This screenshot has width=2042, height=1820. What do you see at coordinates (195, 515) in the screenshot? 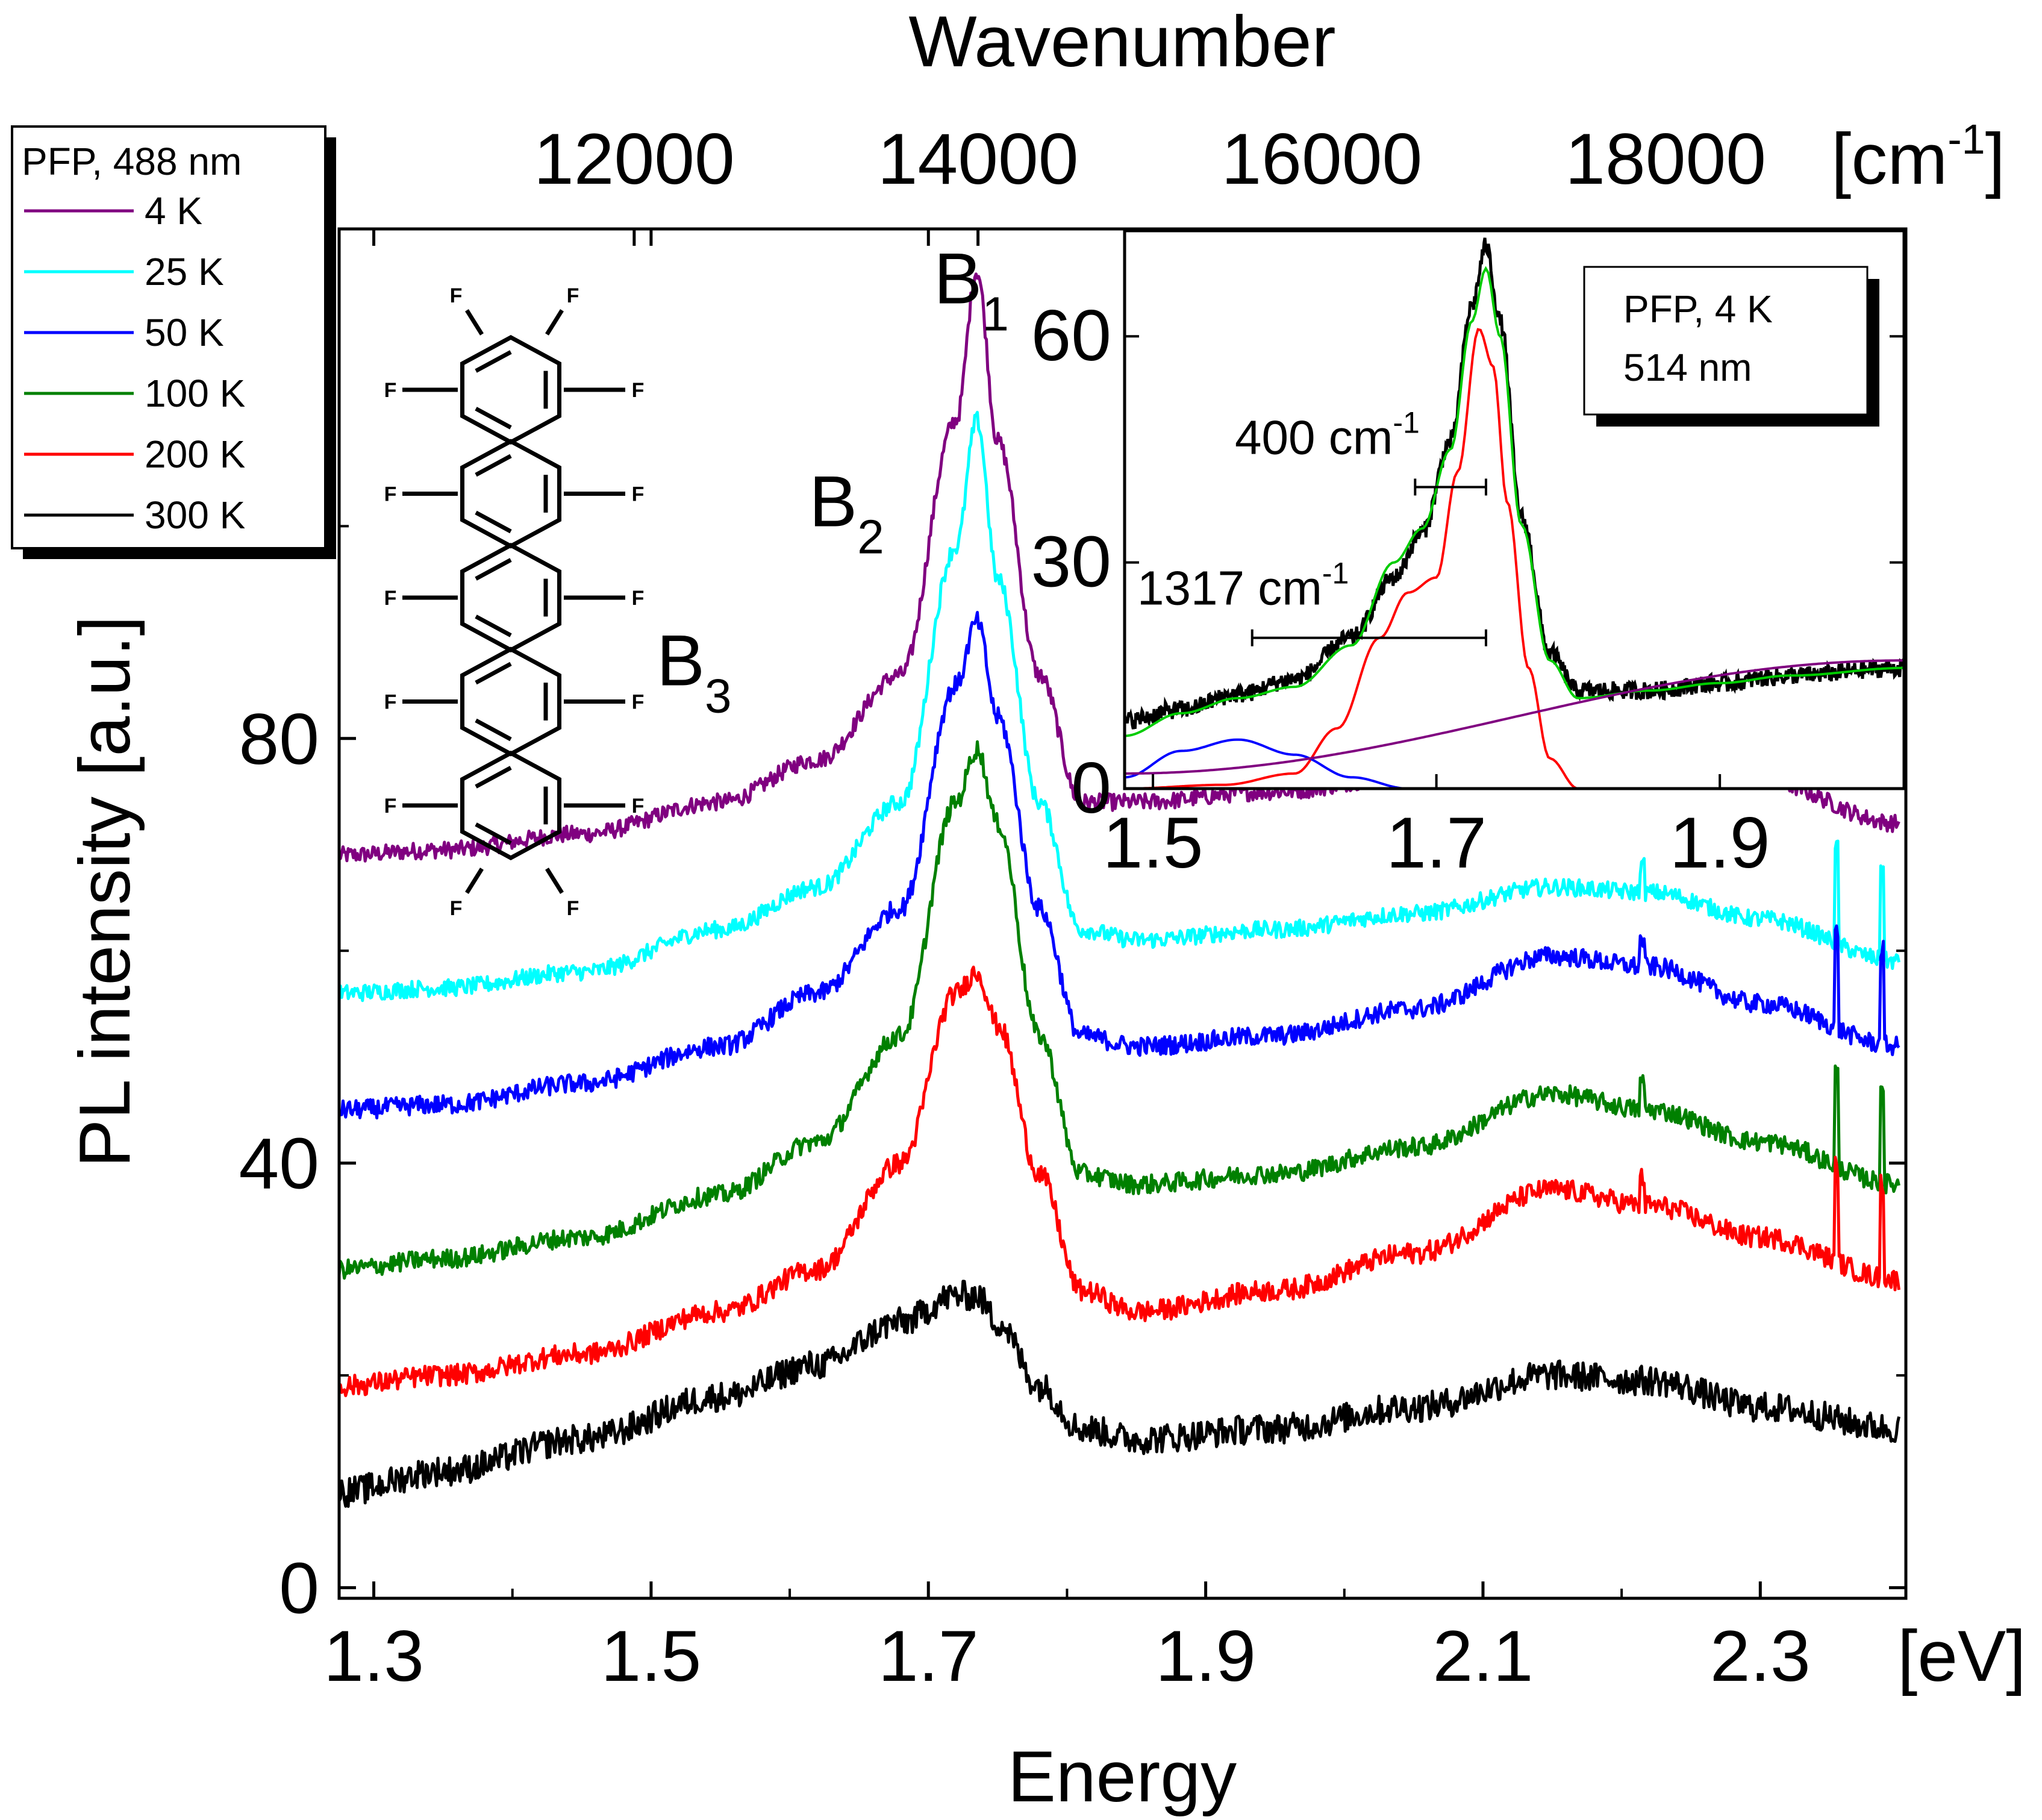
I see `legend-item-label: 300 K` at bounding box center [195, 515].